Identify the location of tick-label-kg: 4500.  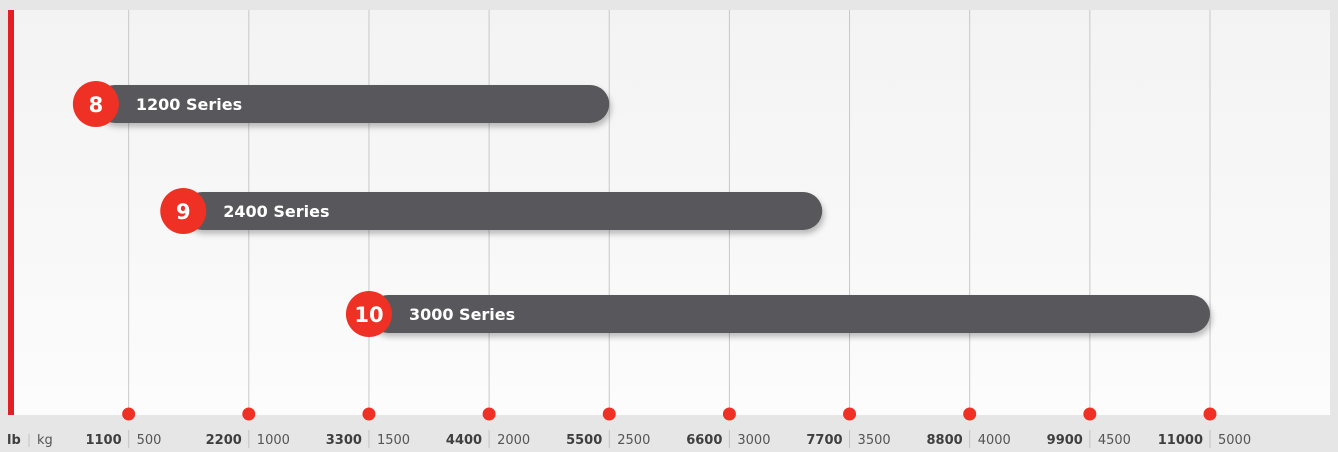
(1114, 440).